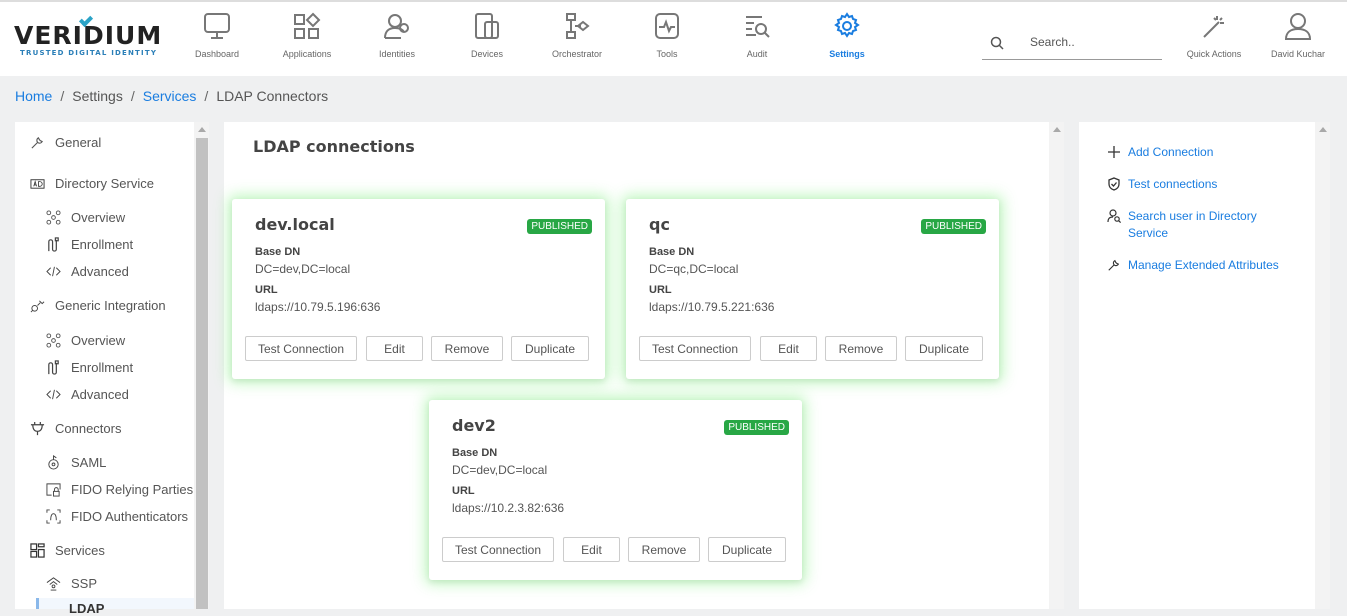  I want to click on sidebar-label: Services, so click(80, 550).